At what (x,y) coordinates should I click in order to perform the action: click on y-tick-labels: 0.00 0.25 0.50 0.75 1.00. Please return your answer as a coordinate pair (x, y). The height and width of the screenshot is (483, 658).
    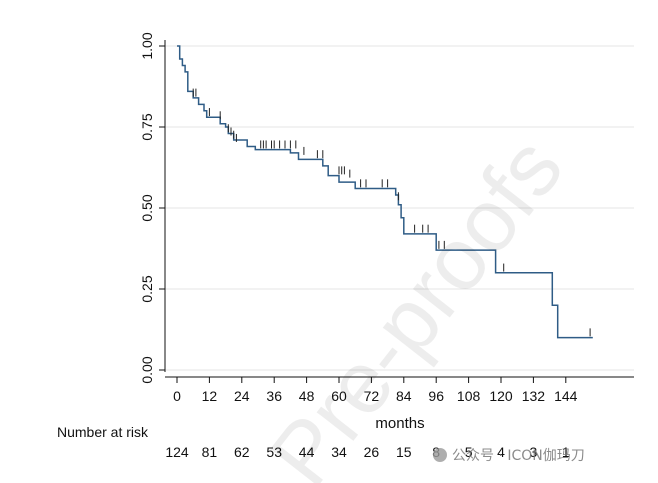
    Looking at the image, I should click on (147, 207).